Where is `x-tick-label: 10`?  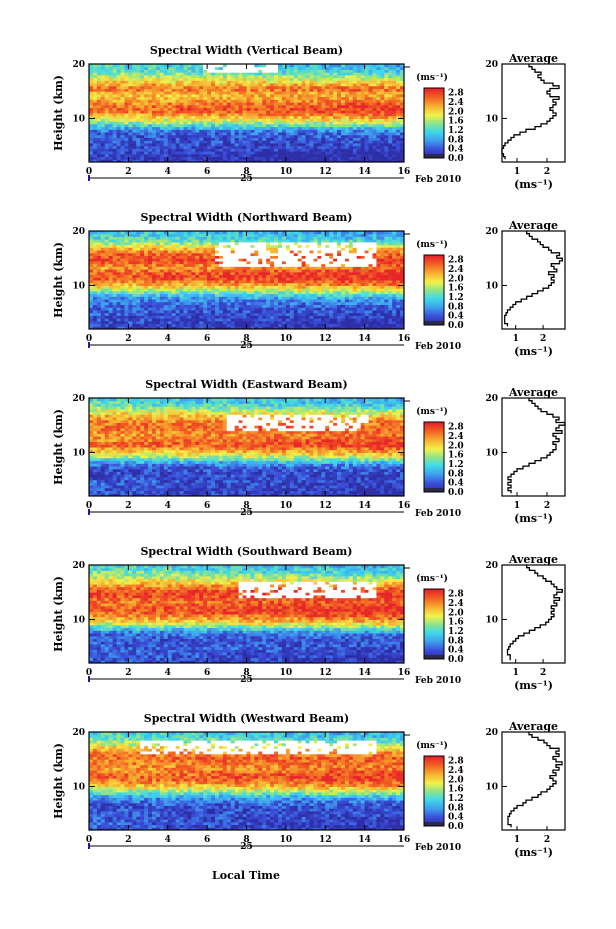
x-tick-label: 10 is located at coordinates (286, 339).